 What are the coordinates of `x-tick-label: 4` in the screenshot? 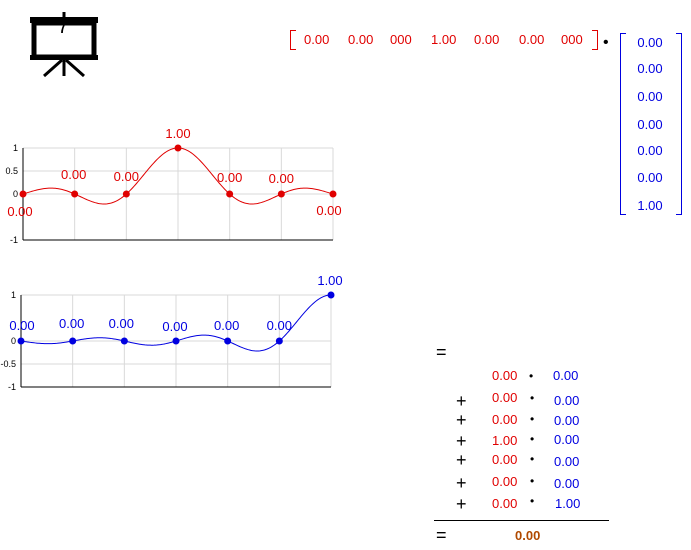 It's located at (229, 246).